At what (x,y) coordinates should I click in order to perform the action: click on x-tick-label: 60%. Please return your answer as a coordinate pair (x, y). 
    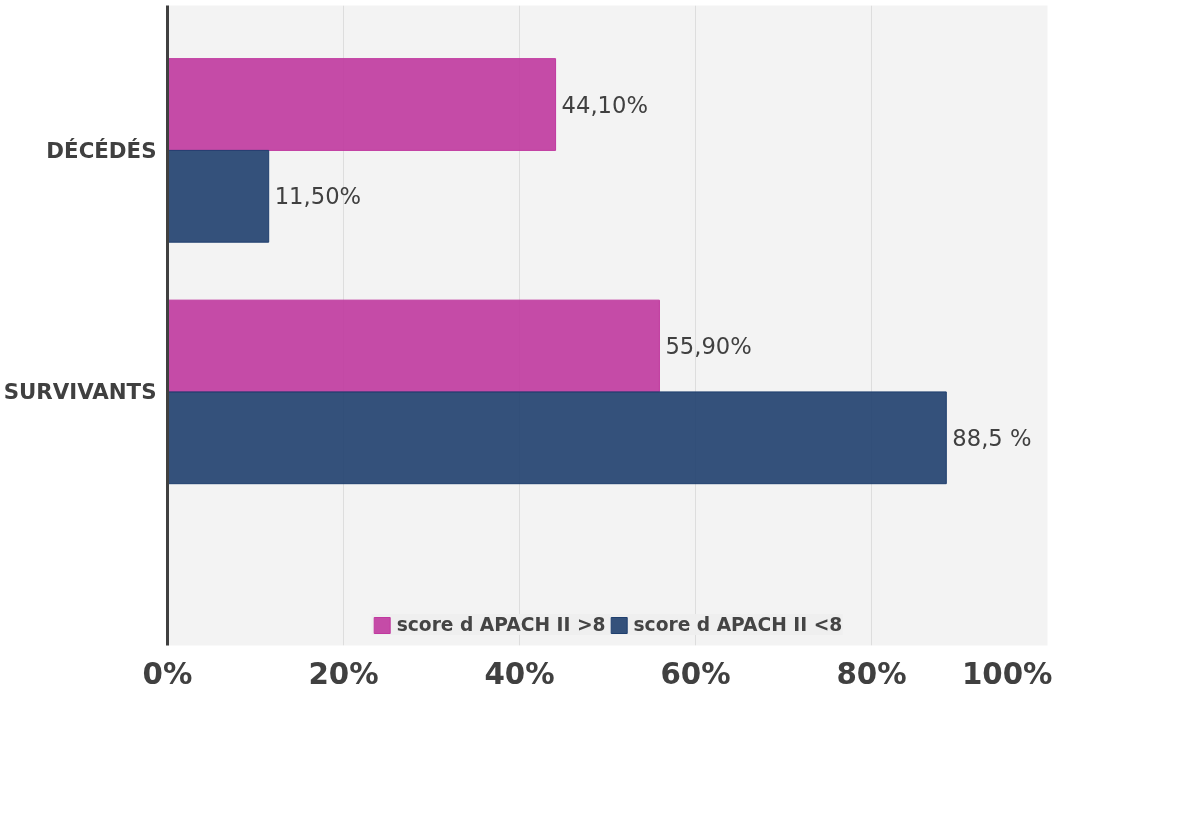
    Looking at the image, I should click on (695, 673).